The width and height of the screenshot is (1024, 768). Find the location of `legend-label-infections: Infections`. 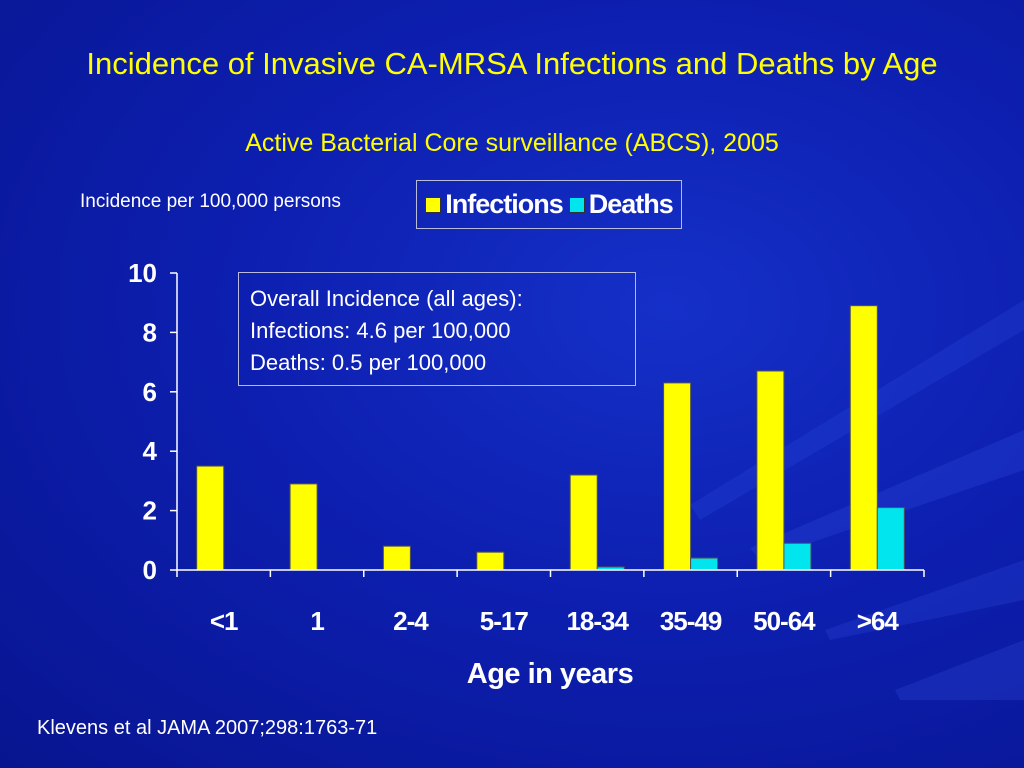

legend-label-infections: Infections is located at coordinates (504, 204).